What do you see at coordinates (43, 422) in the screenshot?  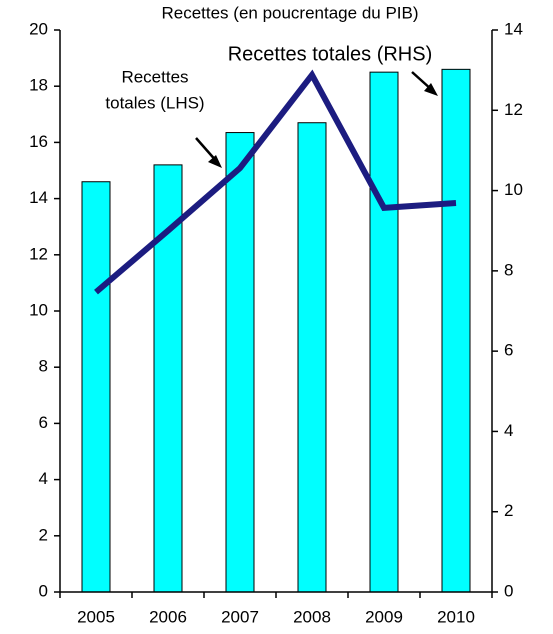 I see `y-tick-label: 6` at bounding box center [43, 422].